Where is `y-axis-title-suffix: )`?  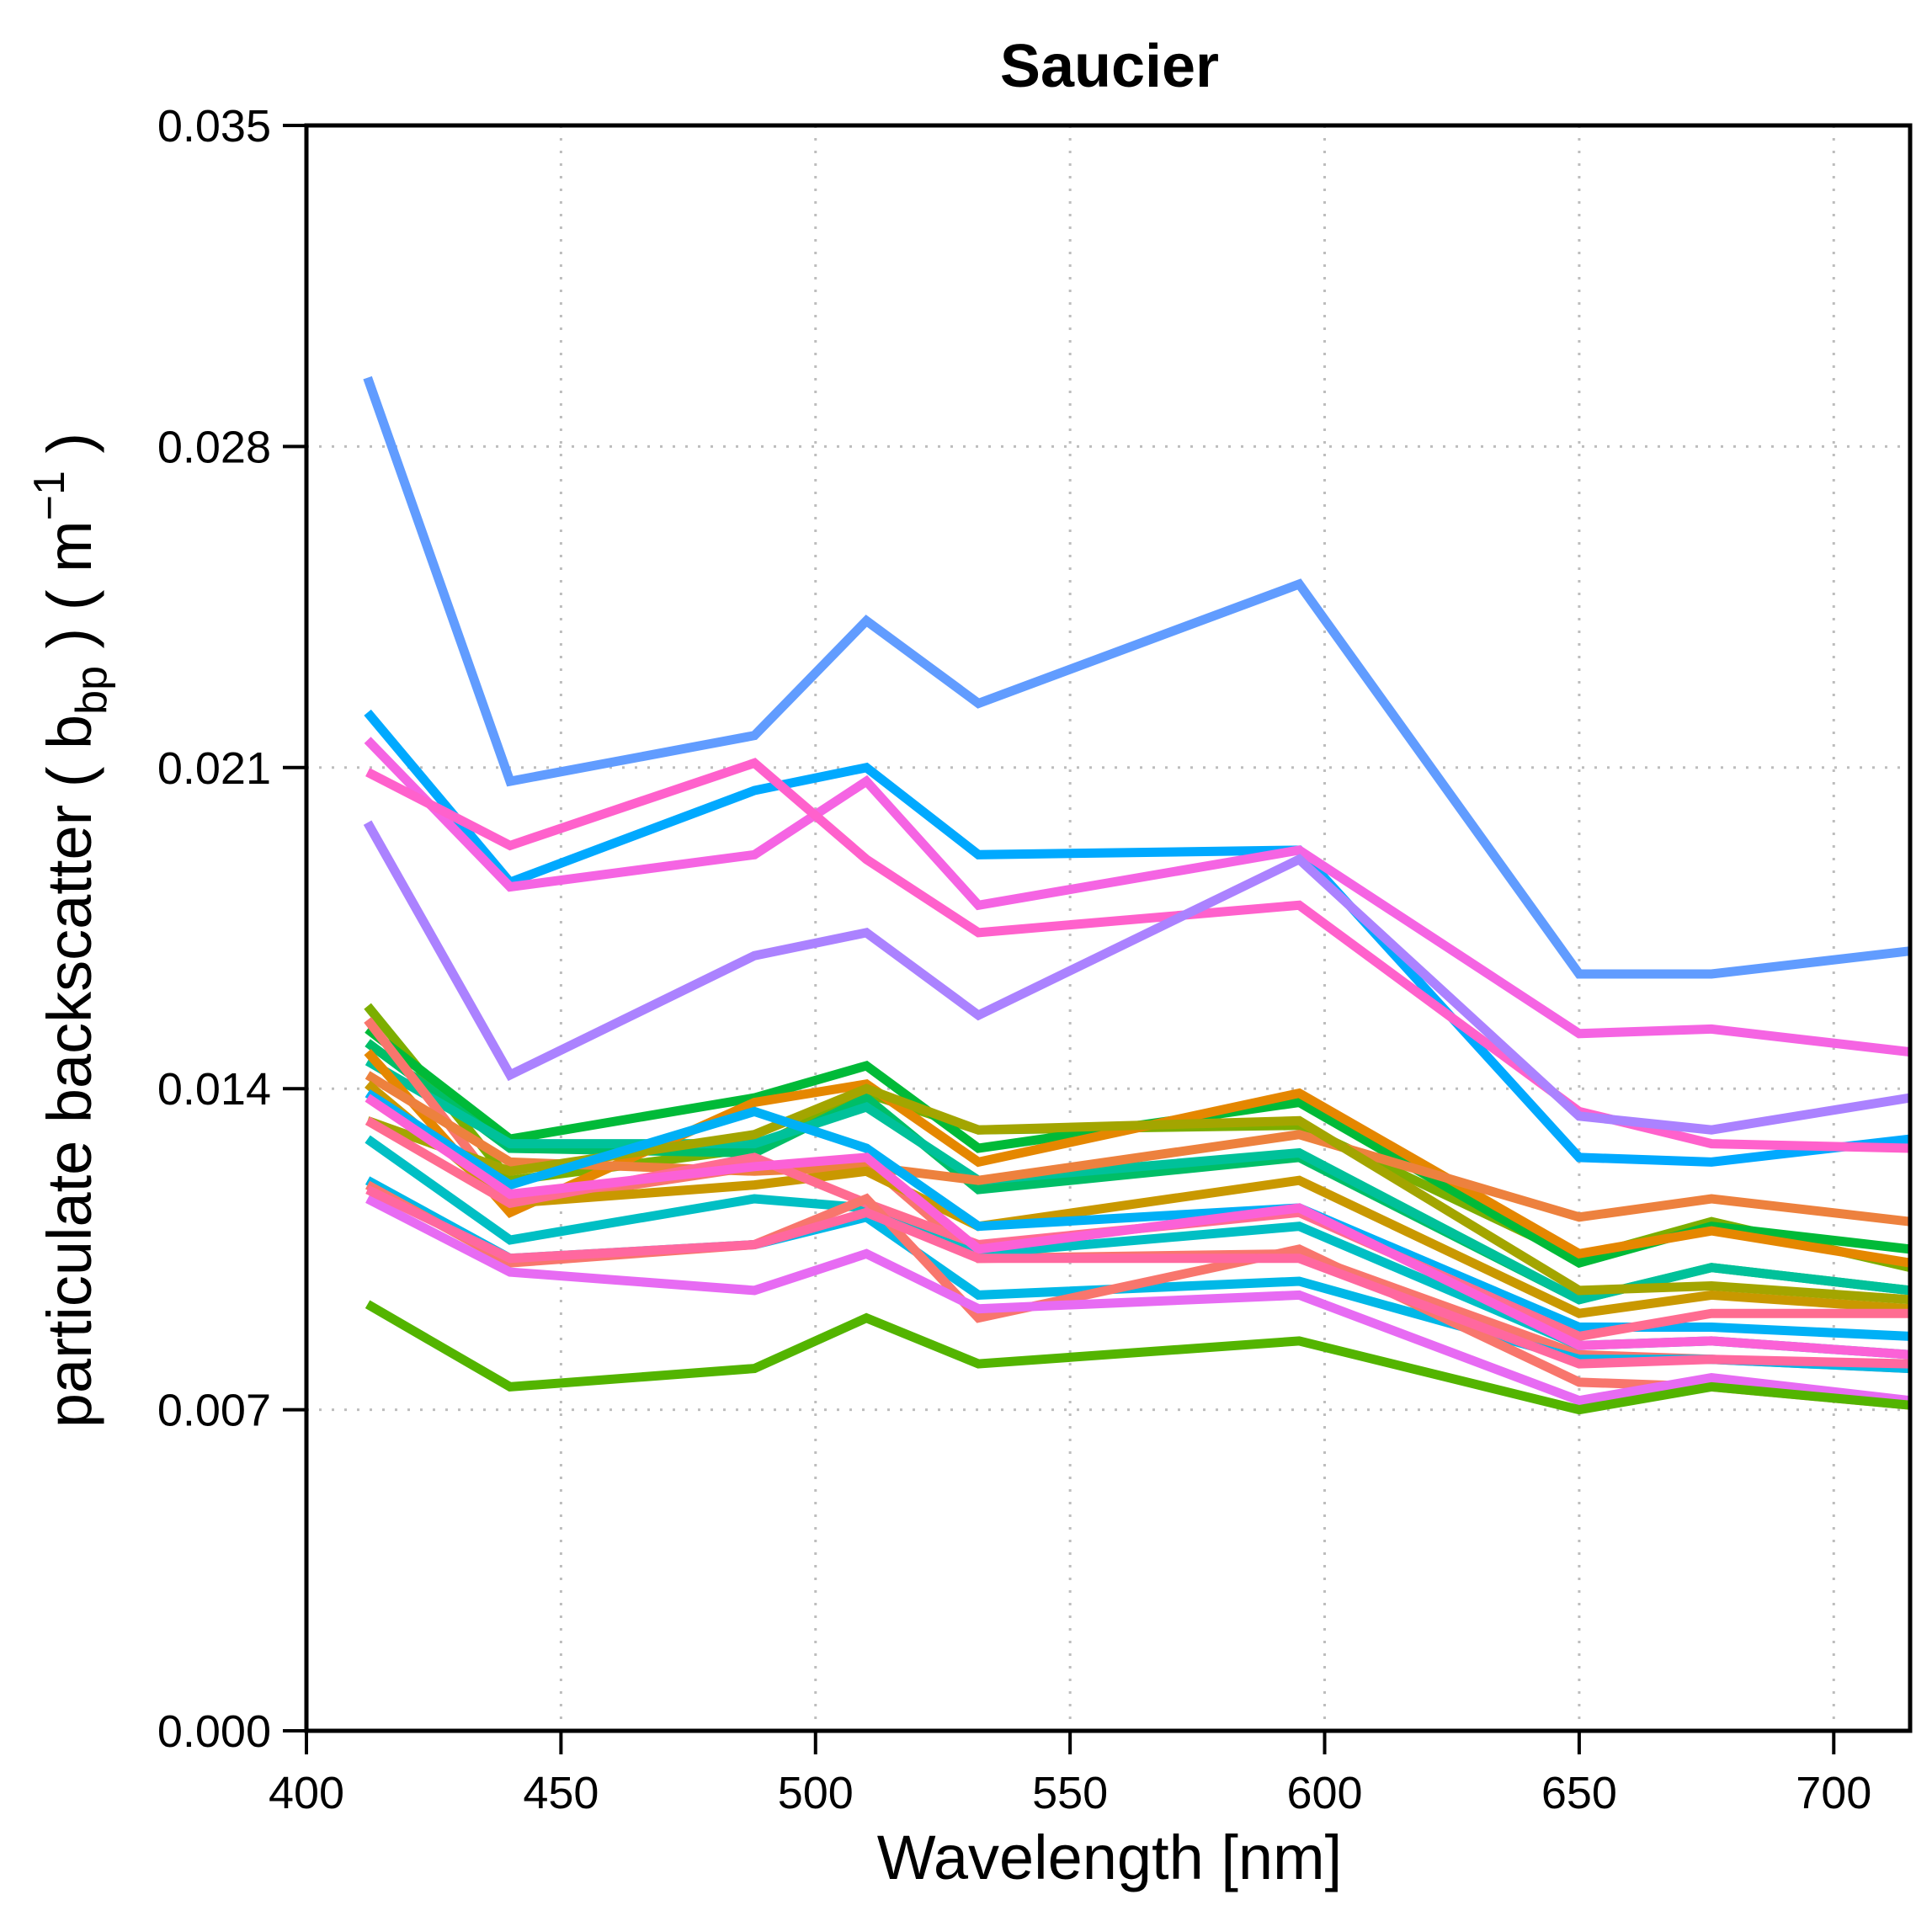 y-axis-title-suffix: ) is located at coordinates (70, 452).